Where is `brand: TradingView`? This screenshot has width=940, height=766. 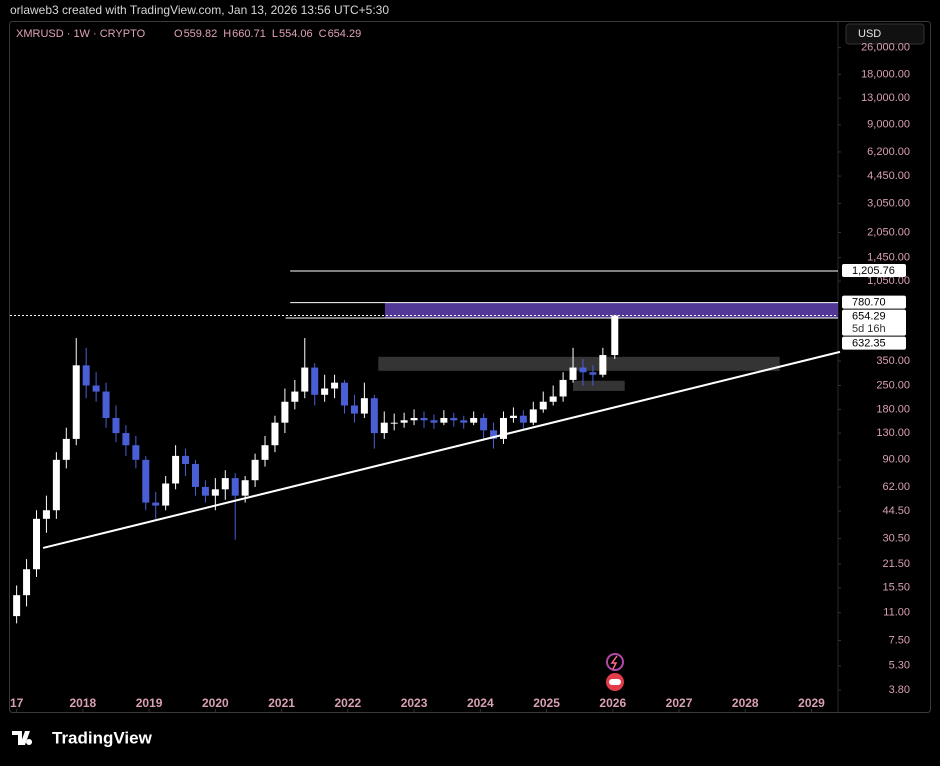 brand: TradingView is located at coordinates (82, 737).